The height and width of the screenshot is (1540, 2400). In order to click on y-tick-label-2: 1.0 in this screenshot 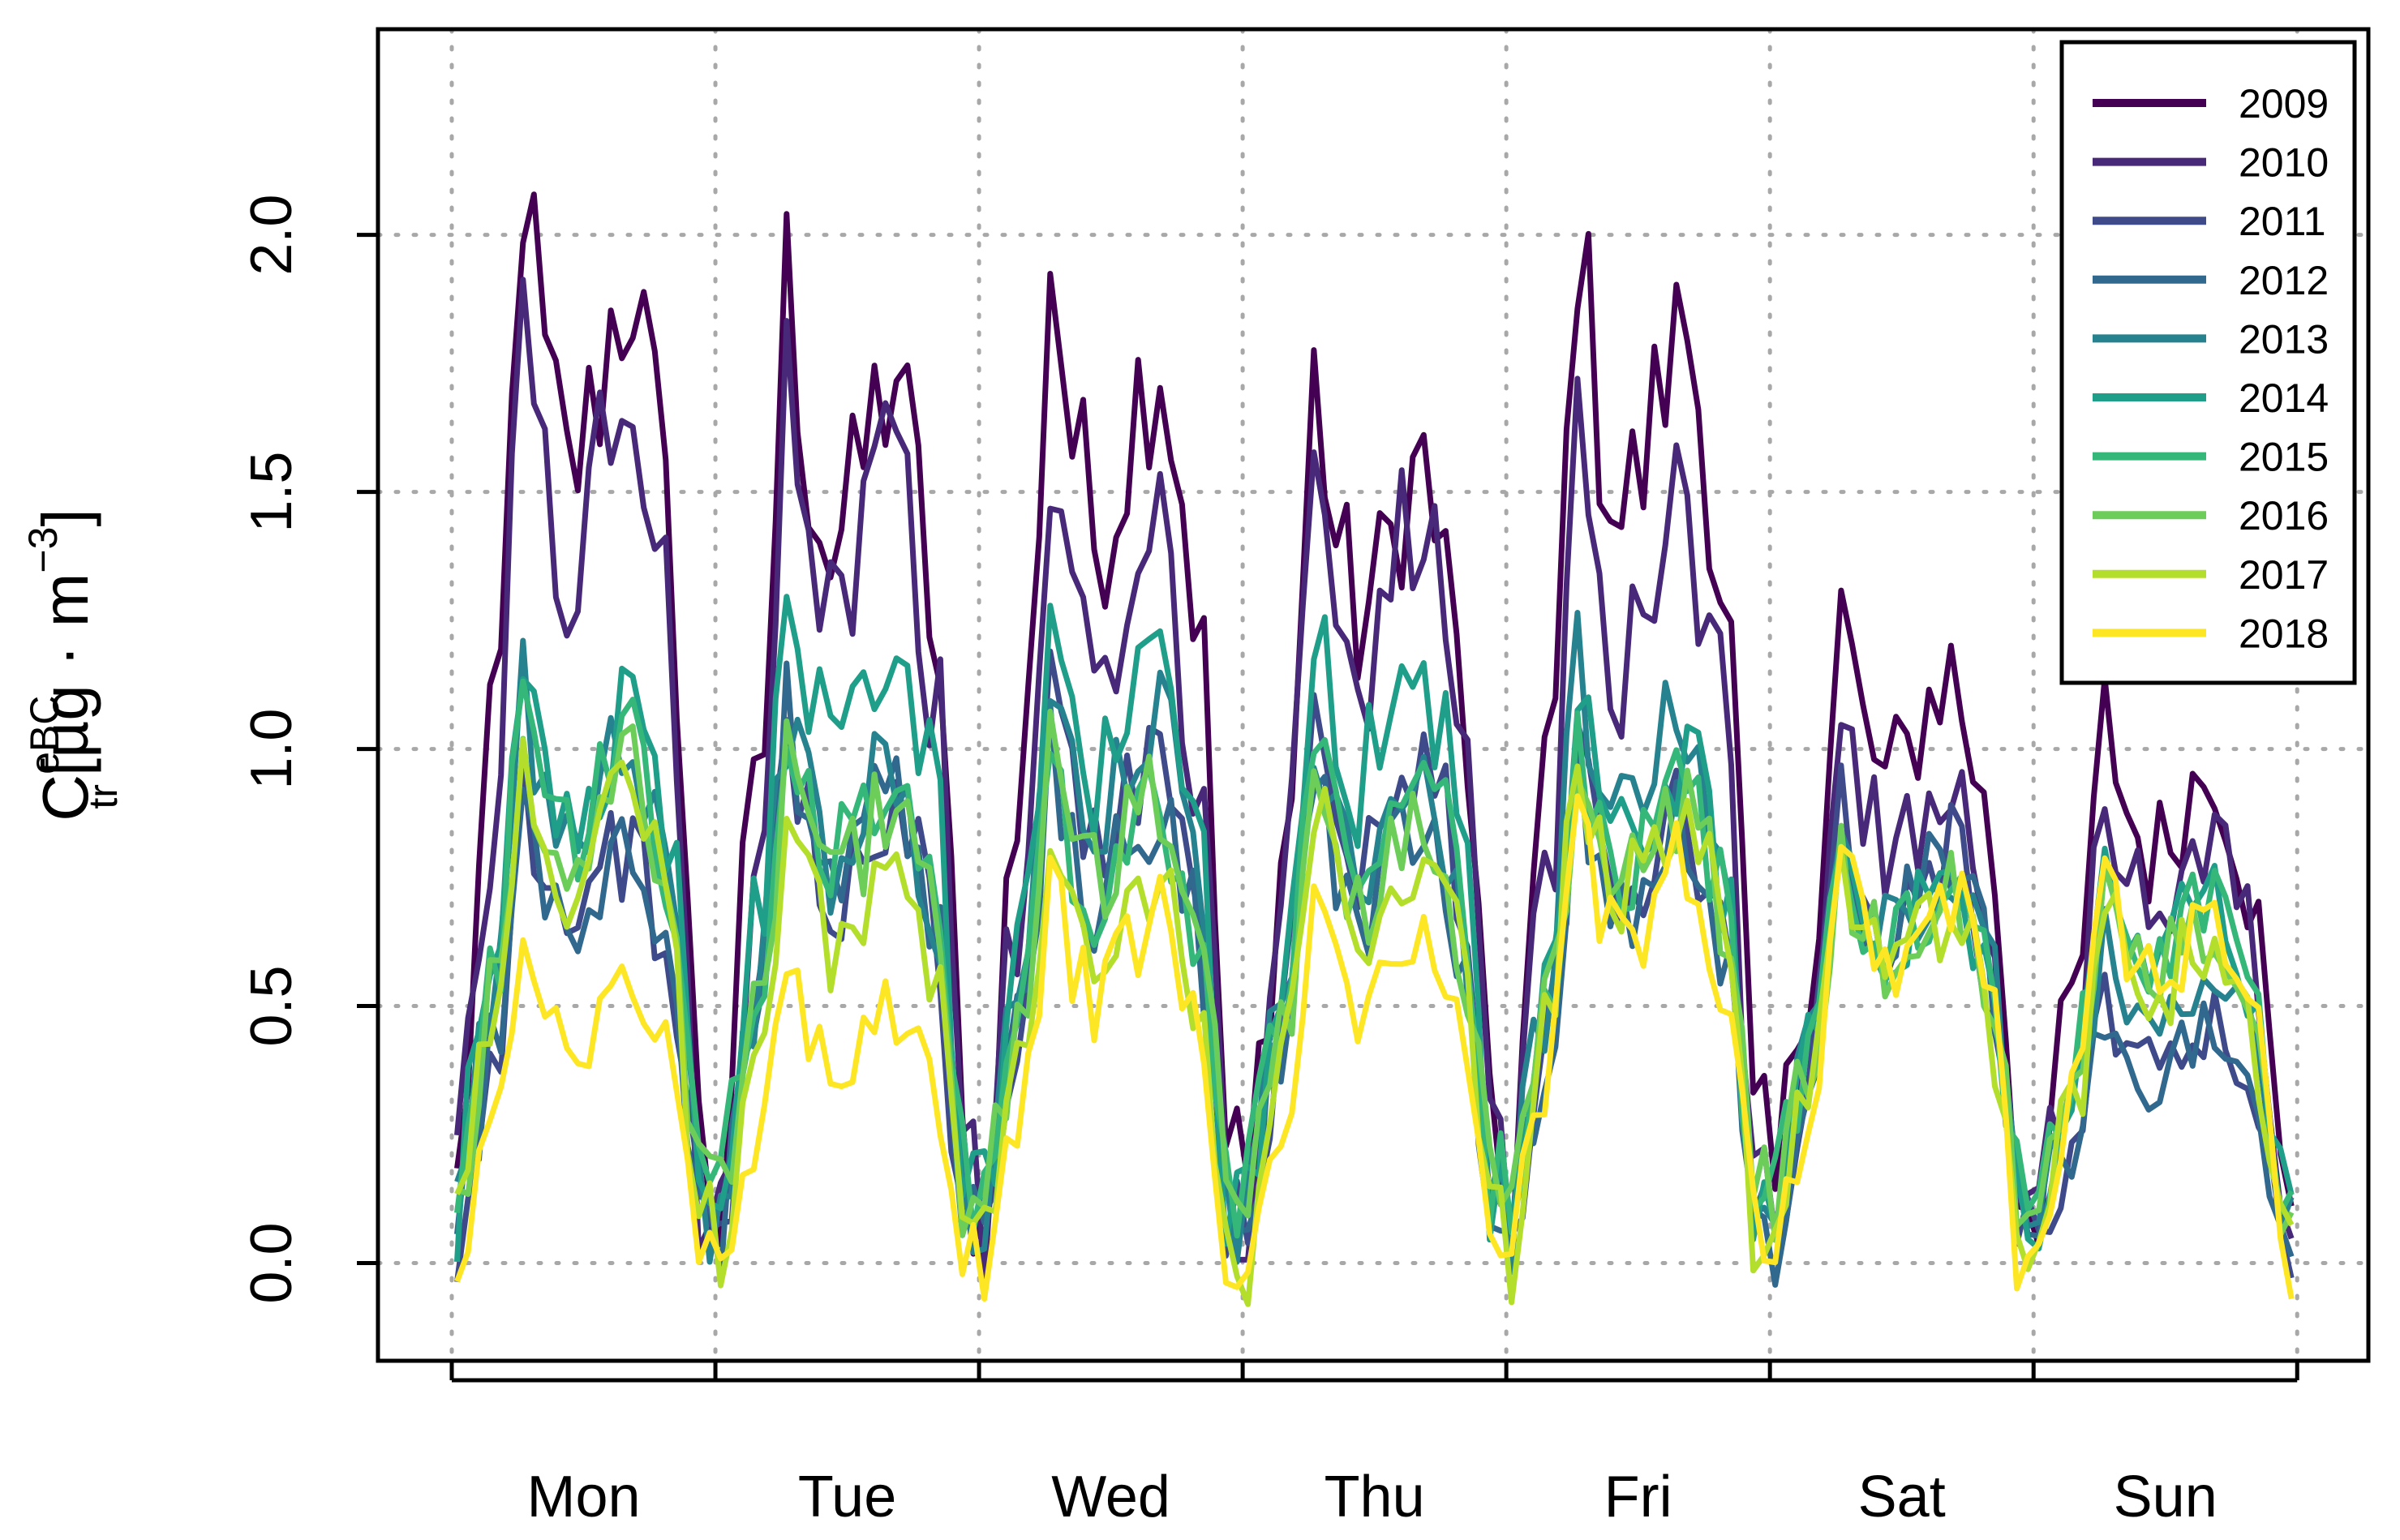, I will do `click(271, 749)`.